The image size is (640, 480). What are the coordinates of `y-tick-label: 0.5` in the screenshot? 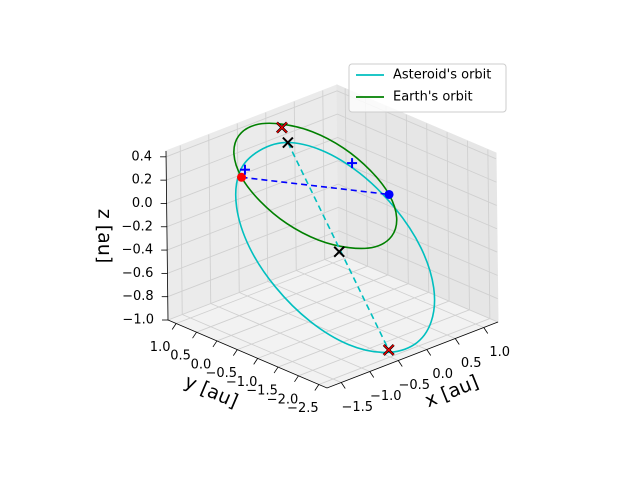 It's located at (180, 356).